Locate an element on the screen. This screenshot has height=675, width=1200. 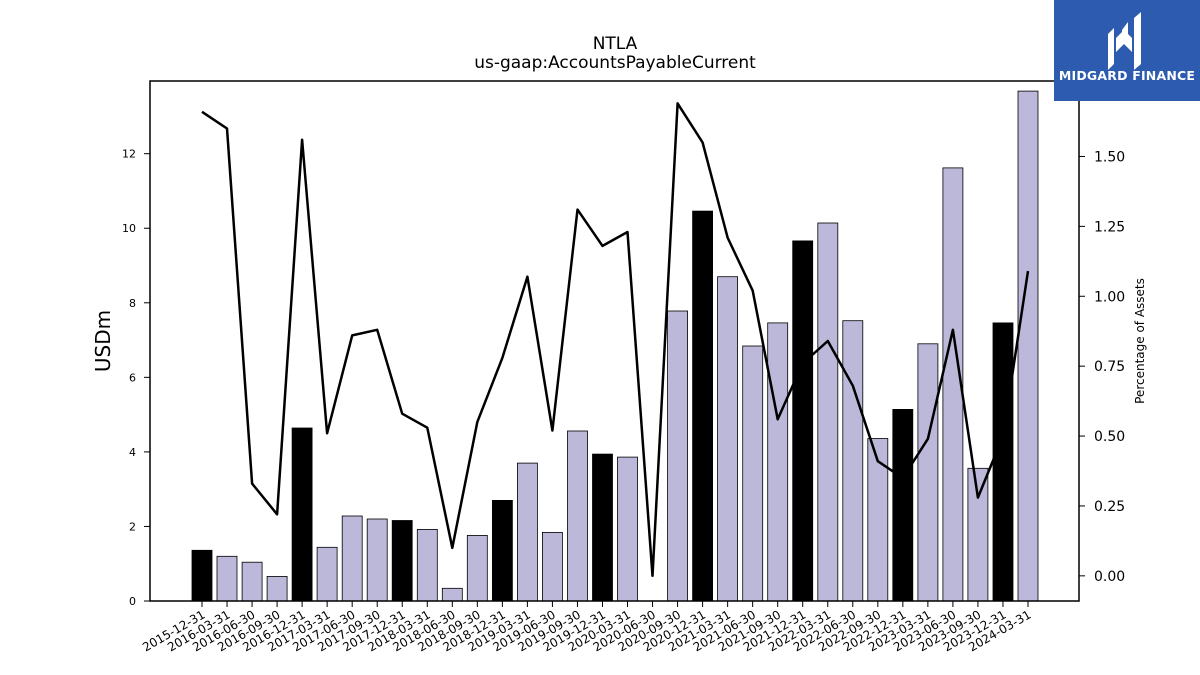
y2-axis-label: Percentage of Assets is located at coordinates (1140, 341).